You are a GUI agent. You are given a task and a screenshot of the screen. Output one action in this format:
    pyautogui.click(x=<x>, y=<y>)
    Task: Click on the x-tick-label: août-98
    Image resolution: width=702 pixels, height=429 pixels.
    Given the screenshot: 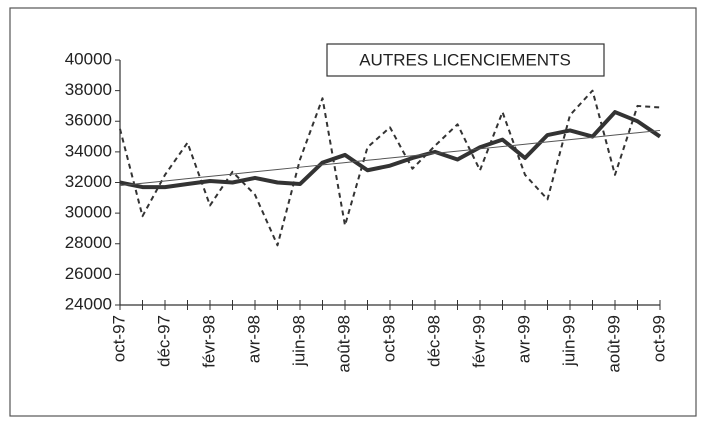 What is the action you would take?
    pyautogui.click(x=343, y=344)
    